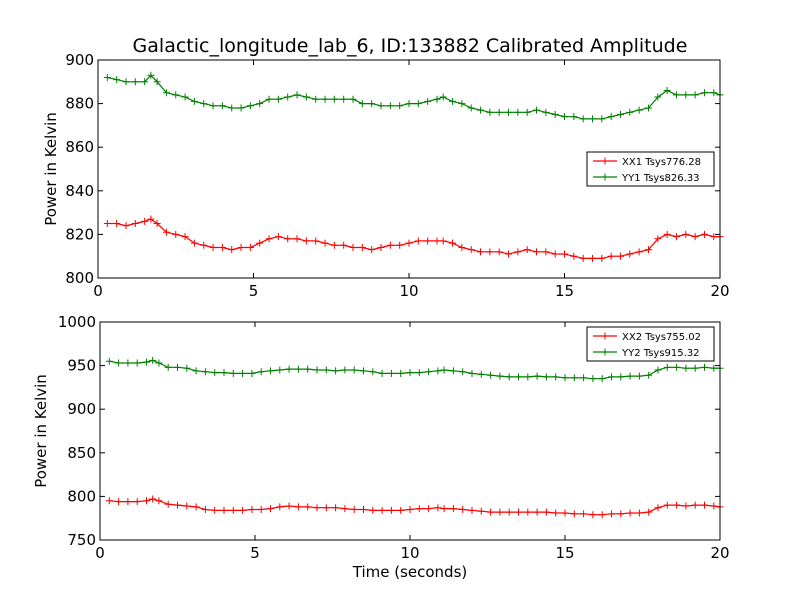 The height and width of the screenshot is (600, 800). What do you see at coordinates (408, 291) in the screenshot?
I see `x-tick-label: 10` at bounding box center [408, 291].